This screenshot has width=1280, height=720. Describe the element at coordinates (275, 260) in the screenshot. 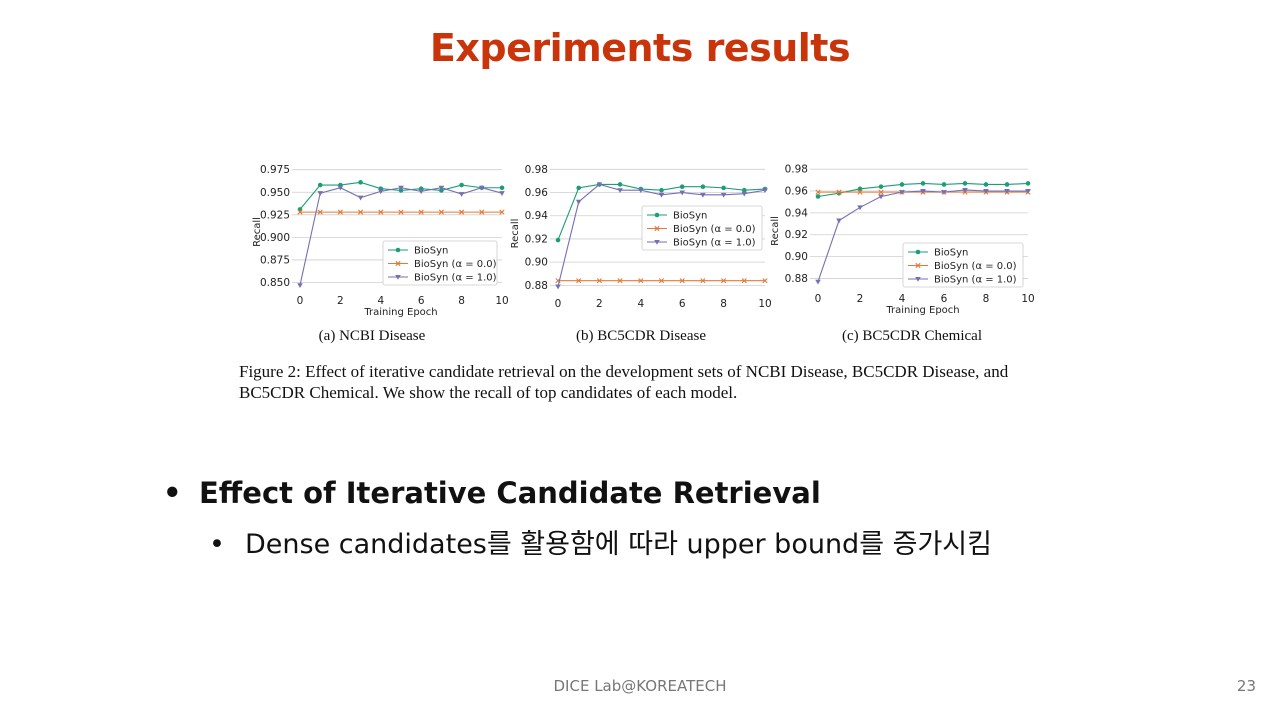

I see `y-tick-label: 0.875` at that location.